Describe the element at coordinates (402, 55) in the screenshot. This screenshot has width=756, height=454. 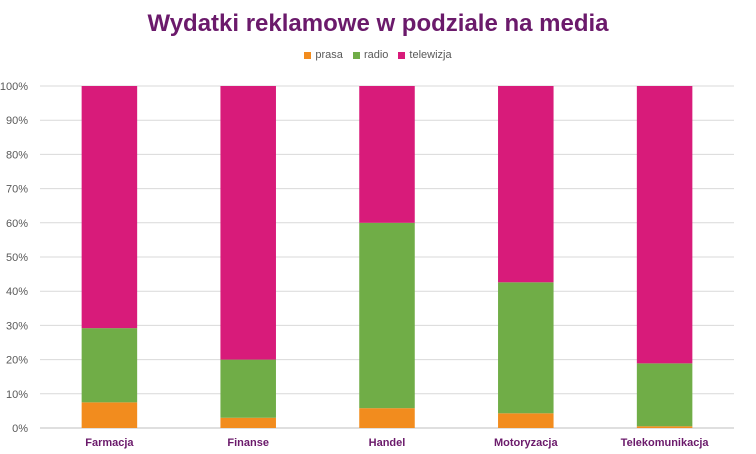
I see `legend-swatch-telewizja` at that location.